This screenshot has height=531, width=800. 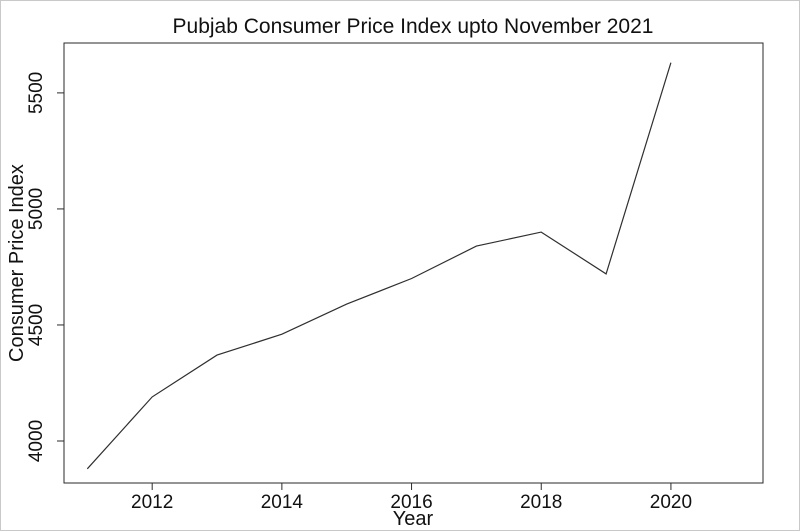 I want to click on x-axis-ticks: 2012 2014 2016 2018 2020, so click(x=411, y=498).